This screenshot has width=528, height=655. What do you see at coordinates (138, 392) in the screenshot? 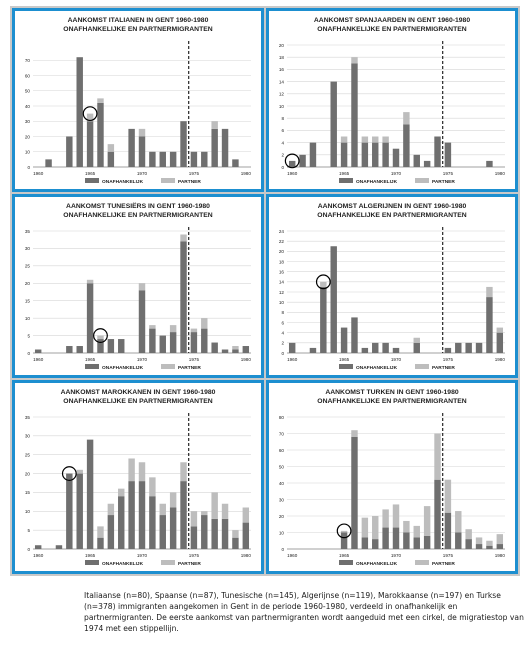
I see `chart-title: AANKOMST MAROKKANEN IN GENT 1960-1980` at bounding box center [138, 392].